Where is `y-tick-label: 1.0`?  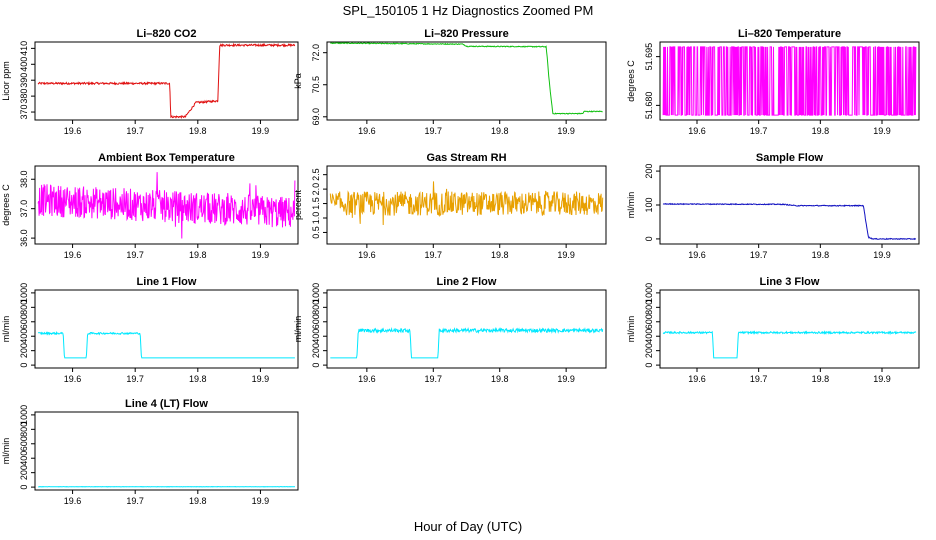
y-tick-label: 1.0 is located at coordinates (316, 218).